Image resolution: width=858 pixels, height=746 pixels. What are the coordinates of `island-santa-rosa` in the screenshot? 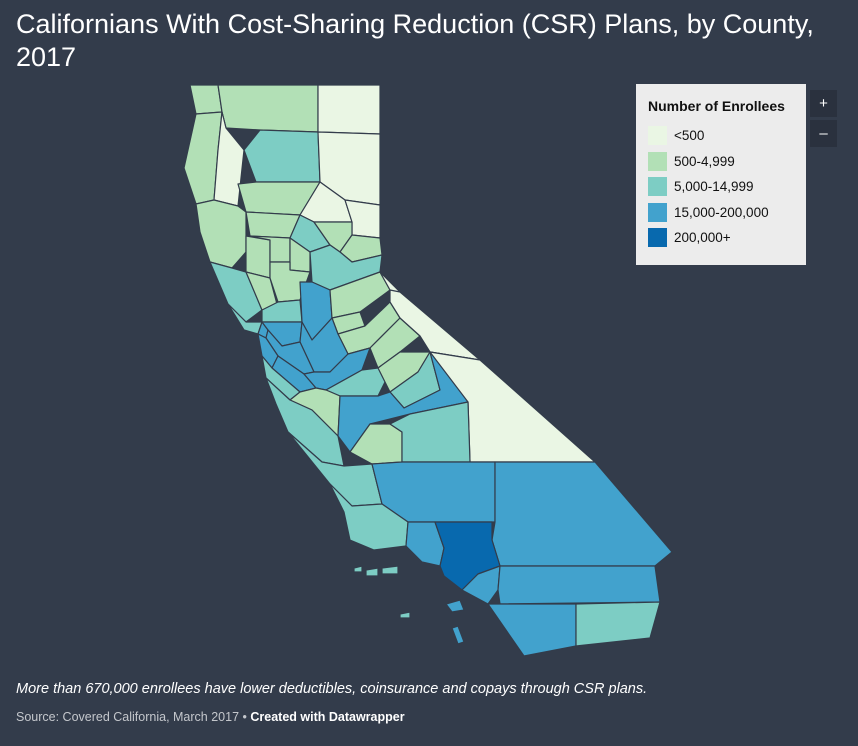 It's located at (372, 572).